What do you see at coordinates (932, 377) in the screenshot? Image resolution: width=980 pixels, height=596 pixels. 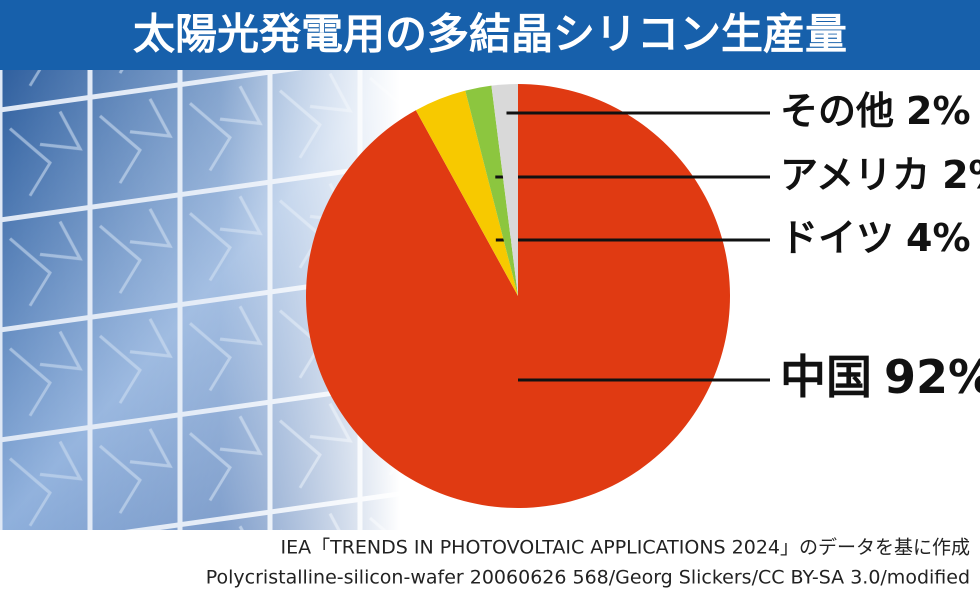 I see `value-label: 92%` at bounding box center [932, 377].